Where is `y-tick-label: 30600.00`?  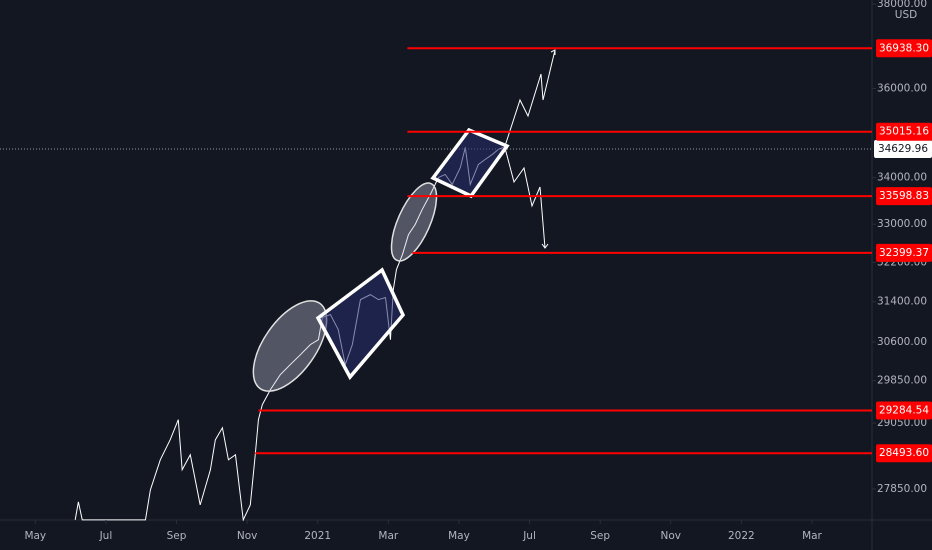 y-tick-label: 30600.00 is located at coordinates (902, 342).